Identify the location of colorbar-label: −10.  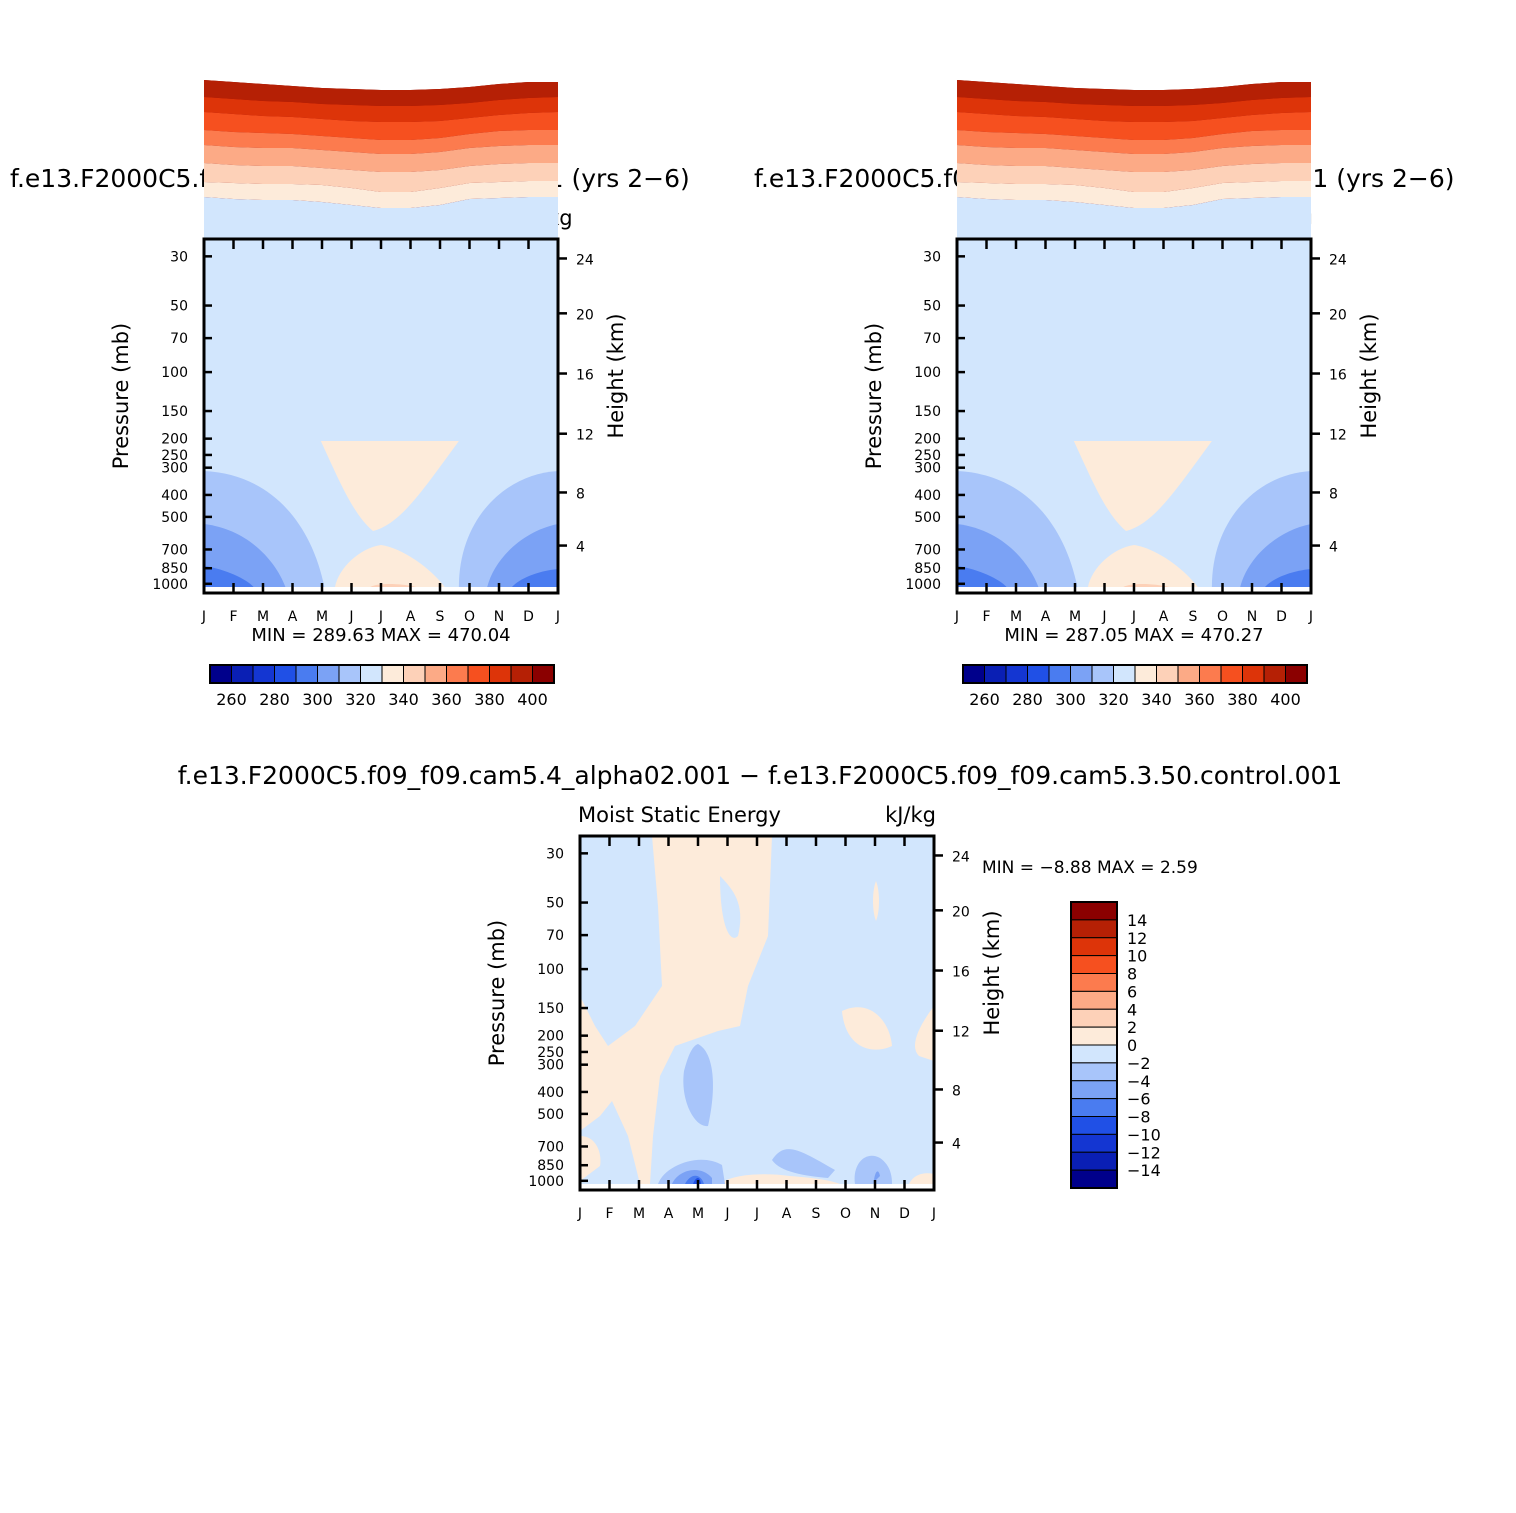
(1144, 1134).